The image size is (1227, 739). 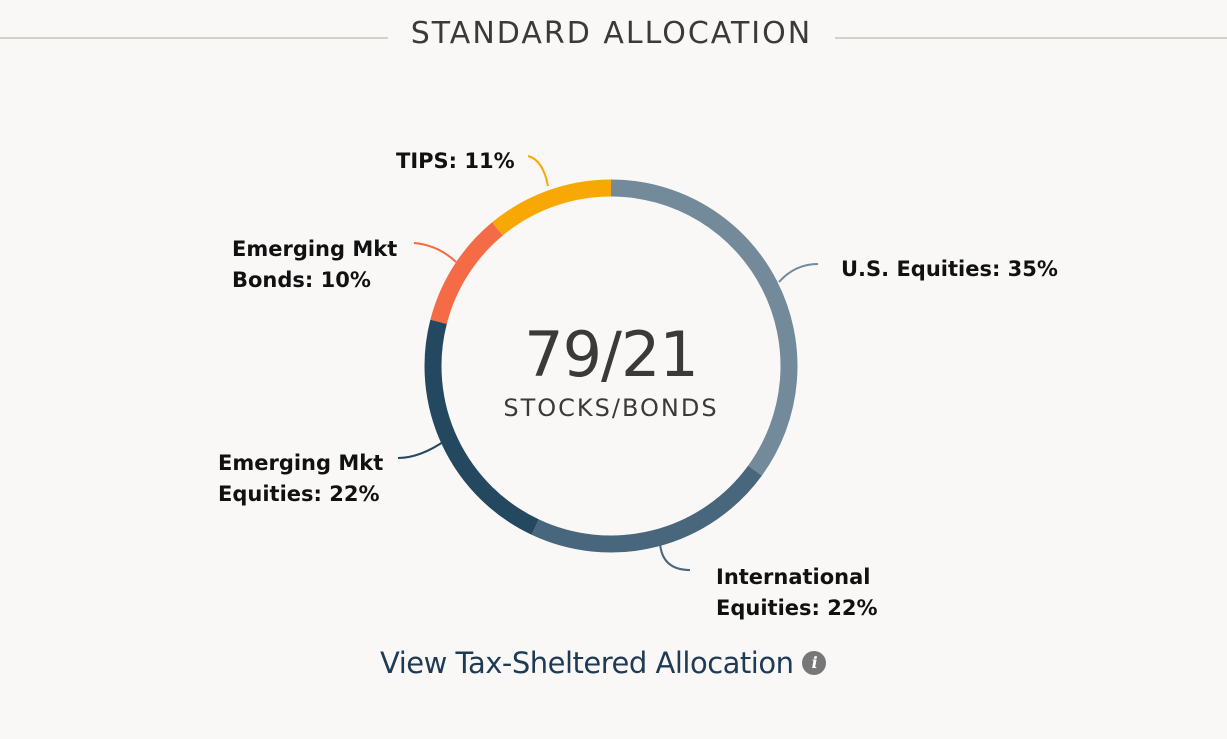 I want to click on slice-international-equities, so click(x=646, y=509).